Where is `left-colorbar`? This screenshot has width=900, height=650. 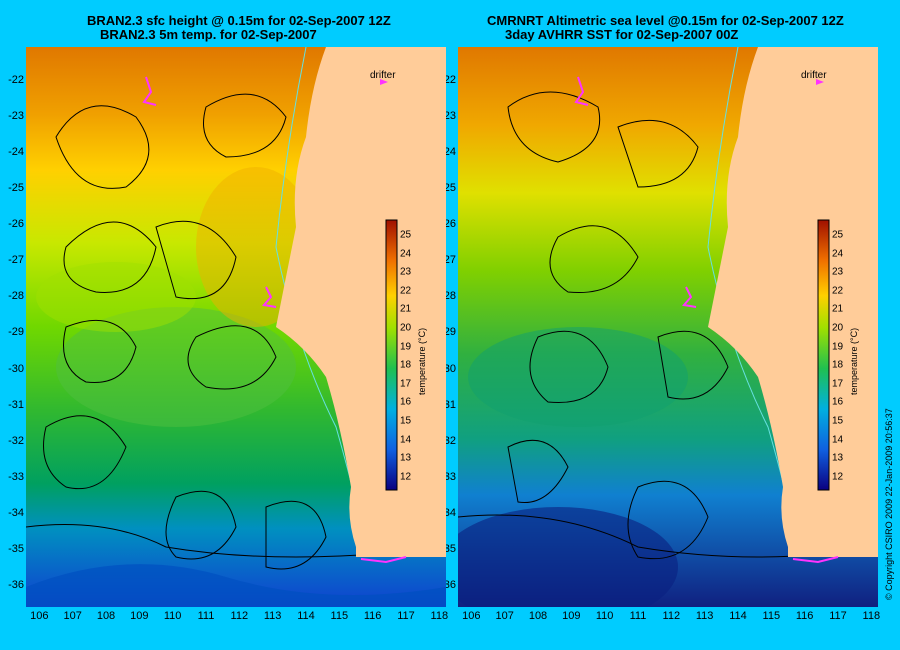 left-colorbar is located at coordinates (391, 355).